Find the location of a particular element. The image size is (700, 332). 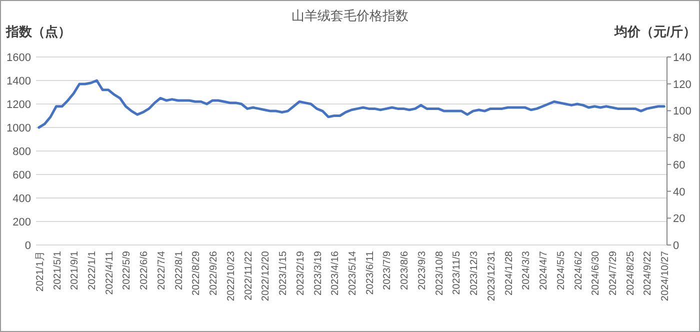

x-tick-label: 2023/2/19 is located at coordinates (300, 273).